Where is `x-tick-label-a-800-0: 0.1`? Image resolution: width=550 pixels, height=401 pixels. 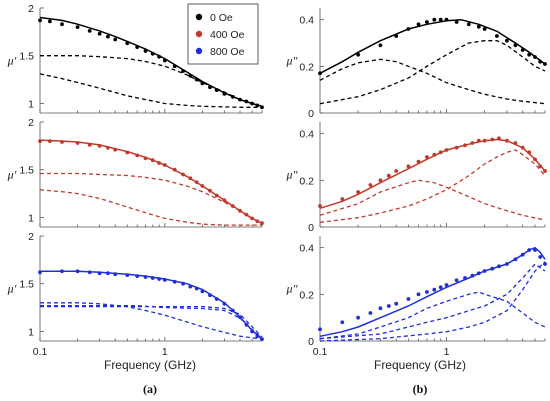
x-tick-label-a-800-0: 0.1 is located at coordinates (40, 352).